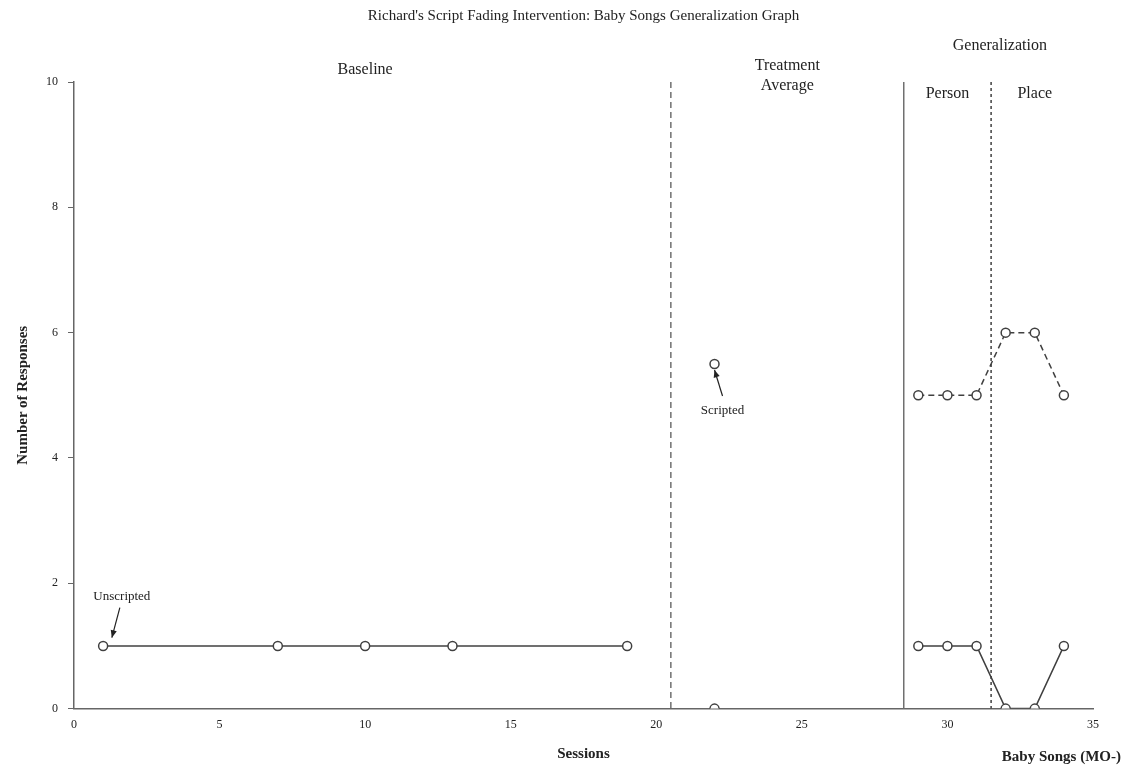 This screenshot has height=771, width=1141. I want to click on x-tick-label: 10, so click(365, 723).